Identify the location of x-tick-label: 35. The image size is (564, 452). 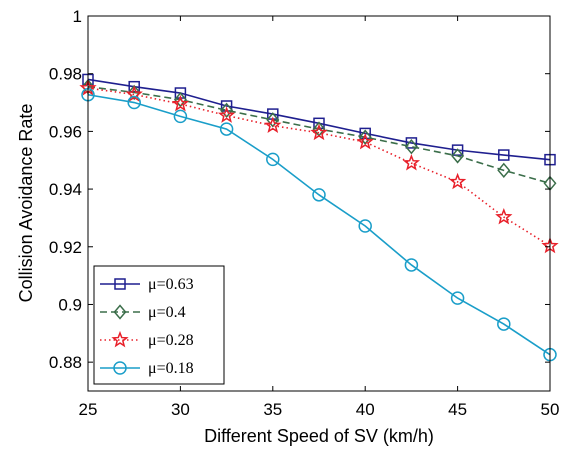
(272, 409).